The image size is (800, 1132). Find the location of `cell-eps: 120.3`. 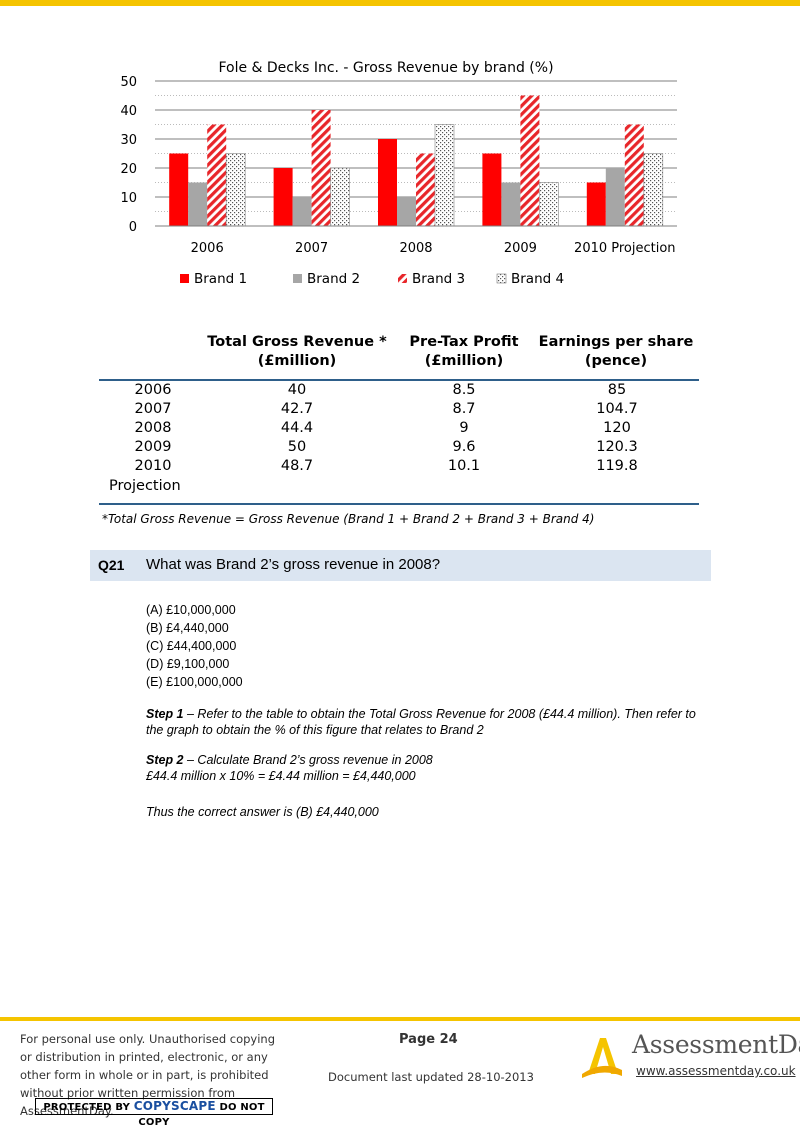

cell-eps: 120.3 is located at coordinates (617, 447).